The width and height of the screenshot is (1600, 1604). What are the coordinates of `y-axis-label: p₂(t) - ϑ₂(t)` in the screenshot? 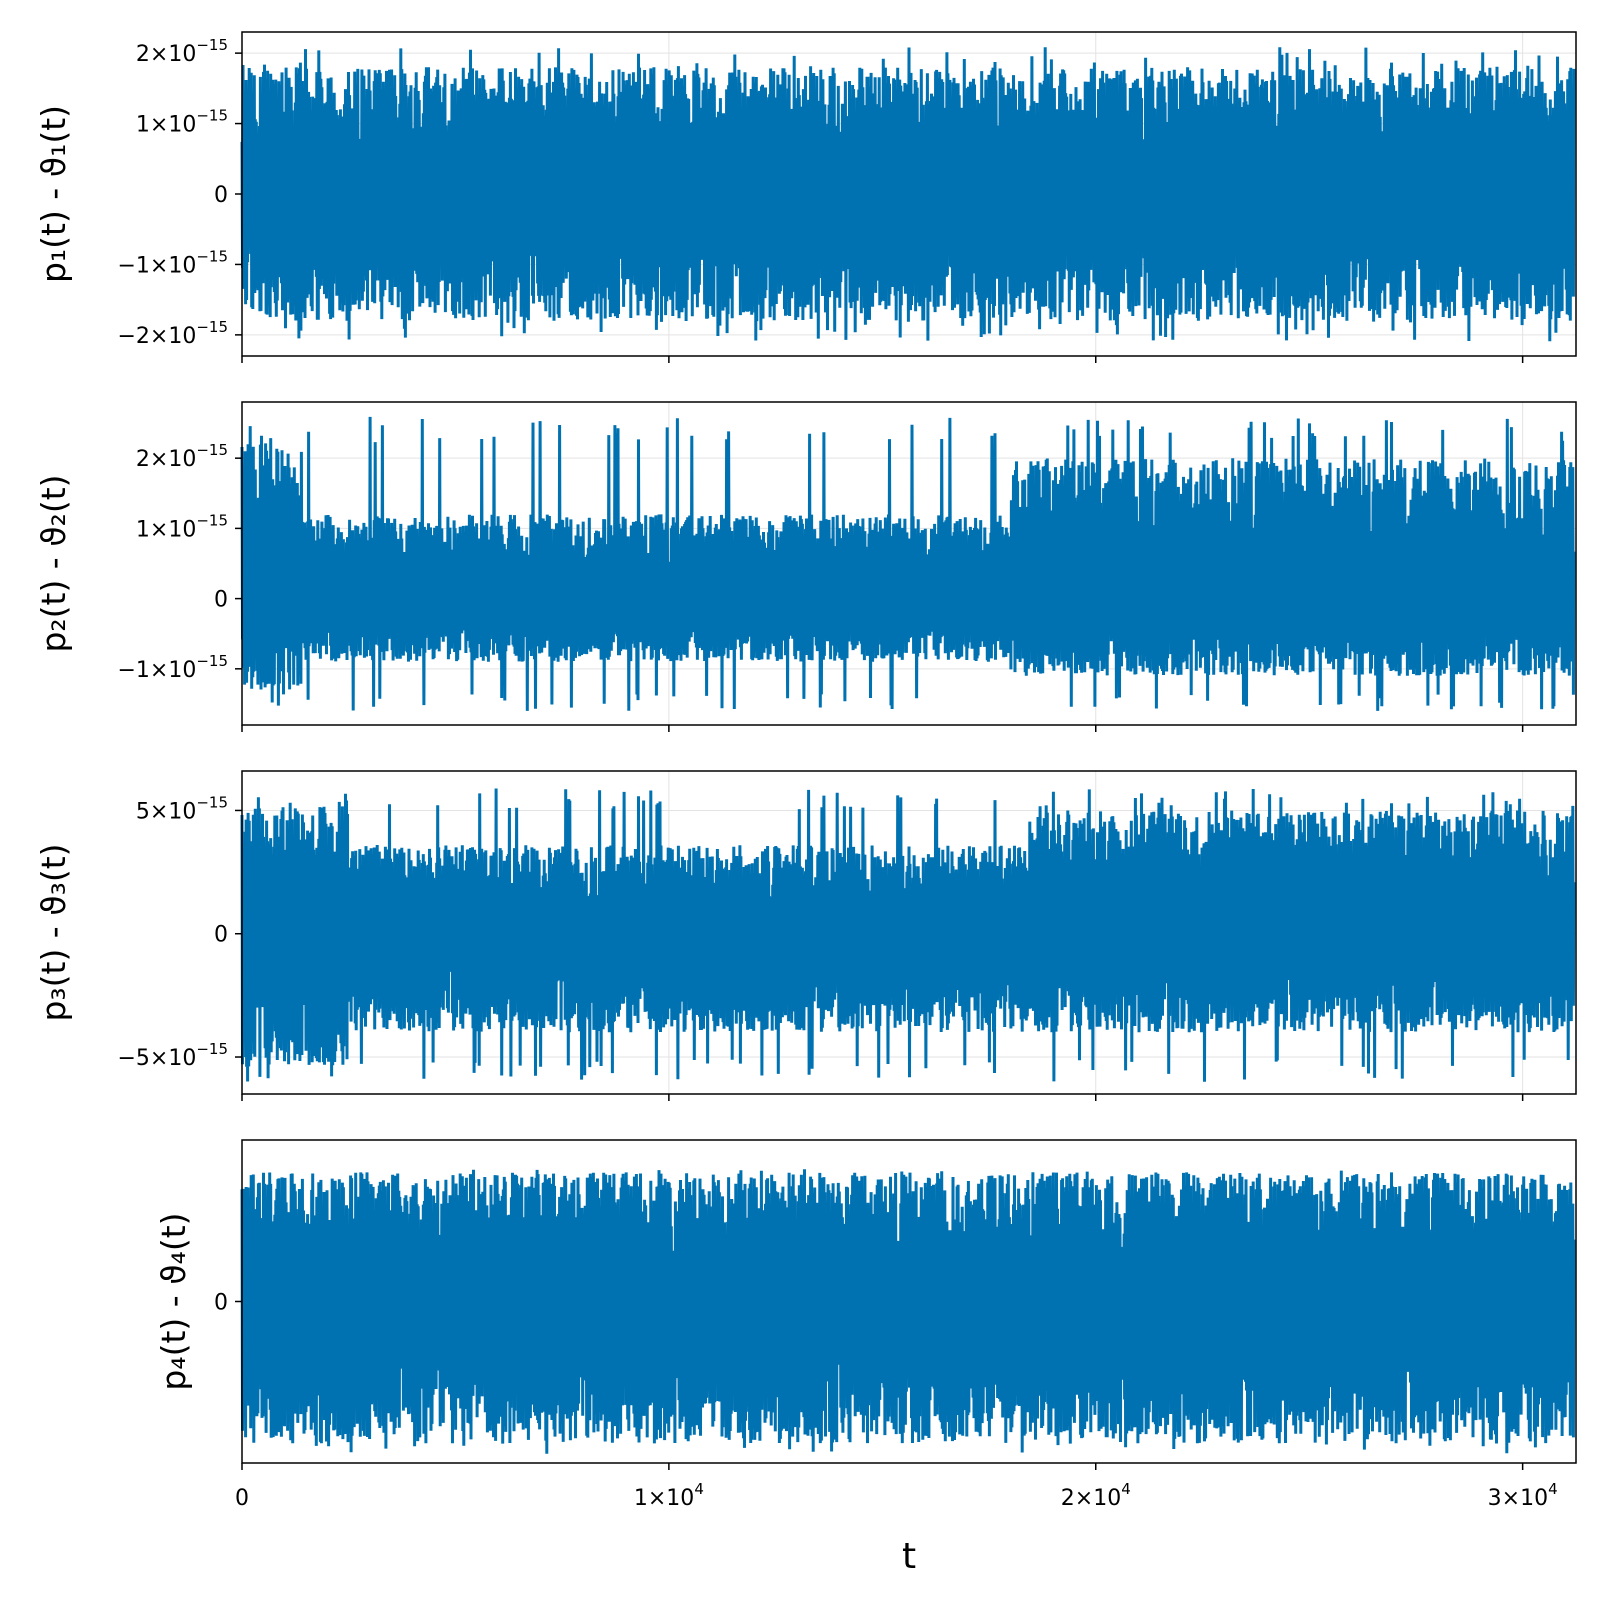 It's located at (53, 563).